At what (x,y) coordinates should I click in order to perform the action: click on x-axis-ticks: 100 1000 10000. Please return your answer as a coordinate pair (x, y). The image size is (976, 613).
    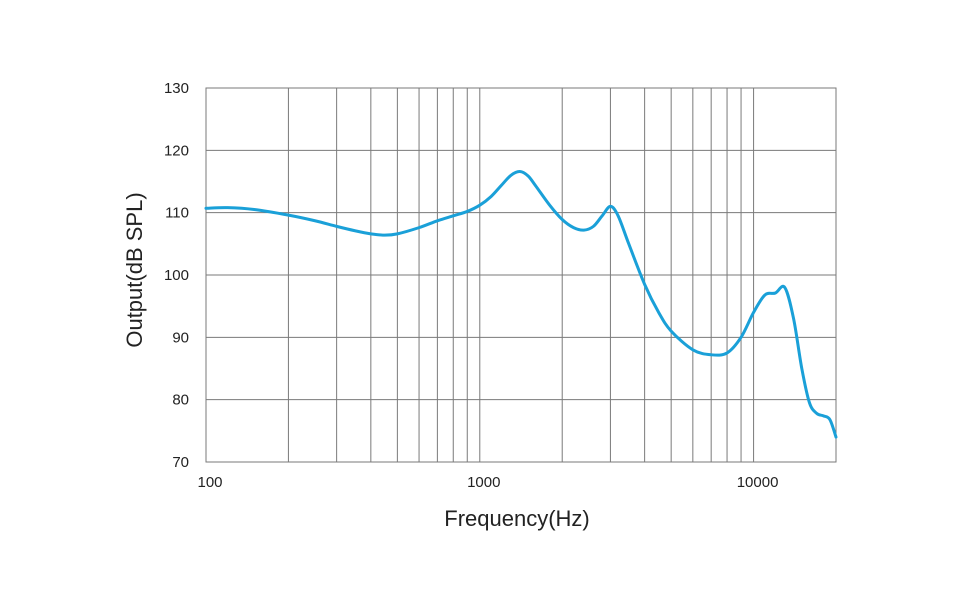
    Looking at the image, I should click on (487, 482).